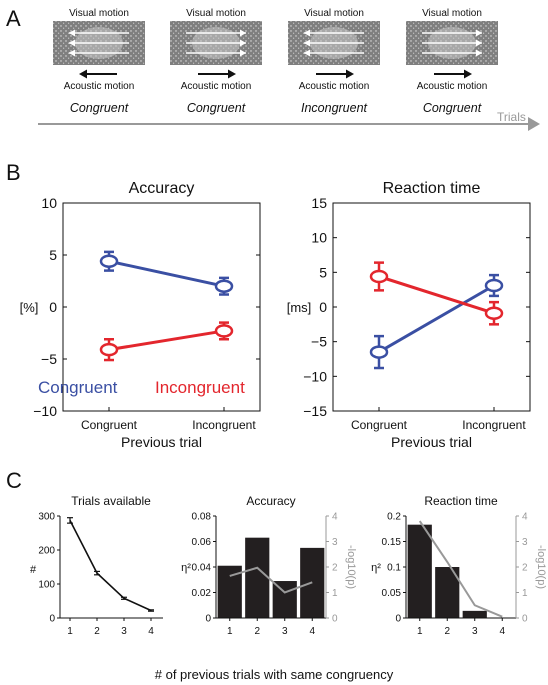  I want to click on y-tick-label: 300, so click(46, 517).